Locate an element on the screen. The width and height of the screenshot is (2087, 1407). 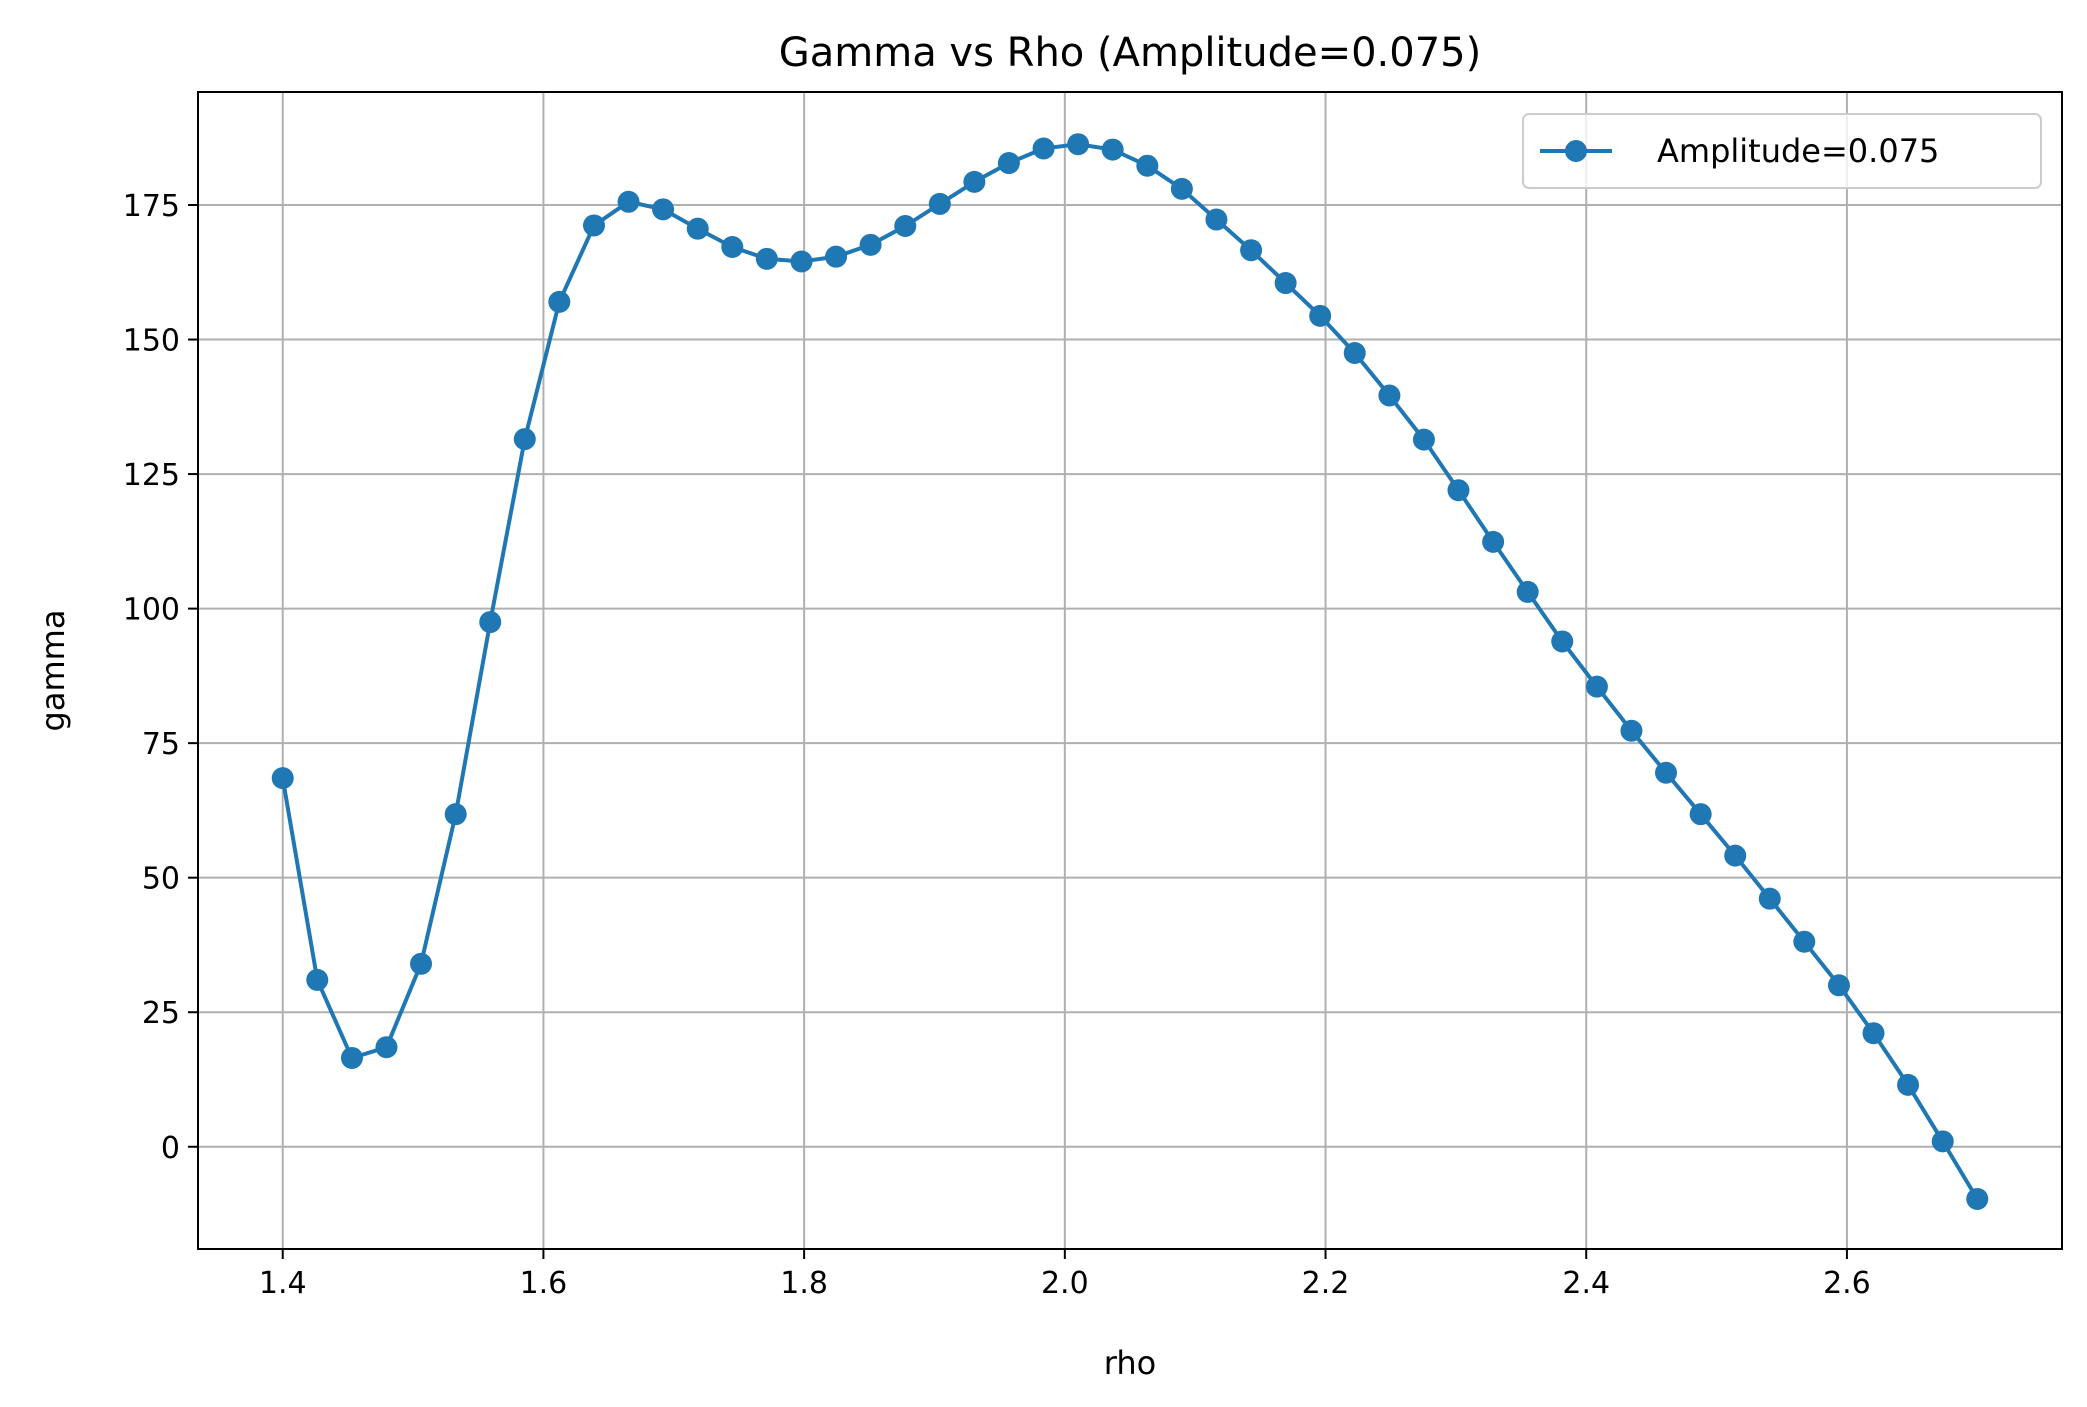
legend-box is located at coordinates (1782, 151).